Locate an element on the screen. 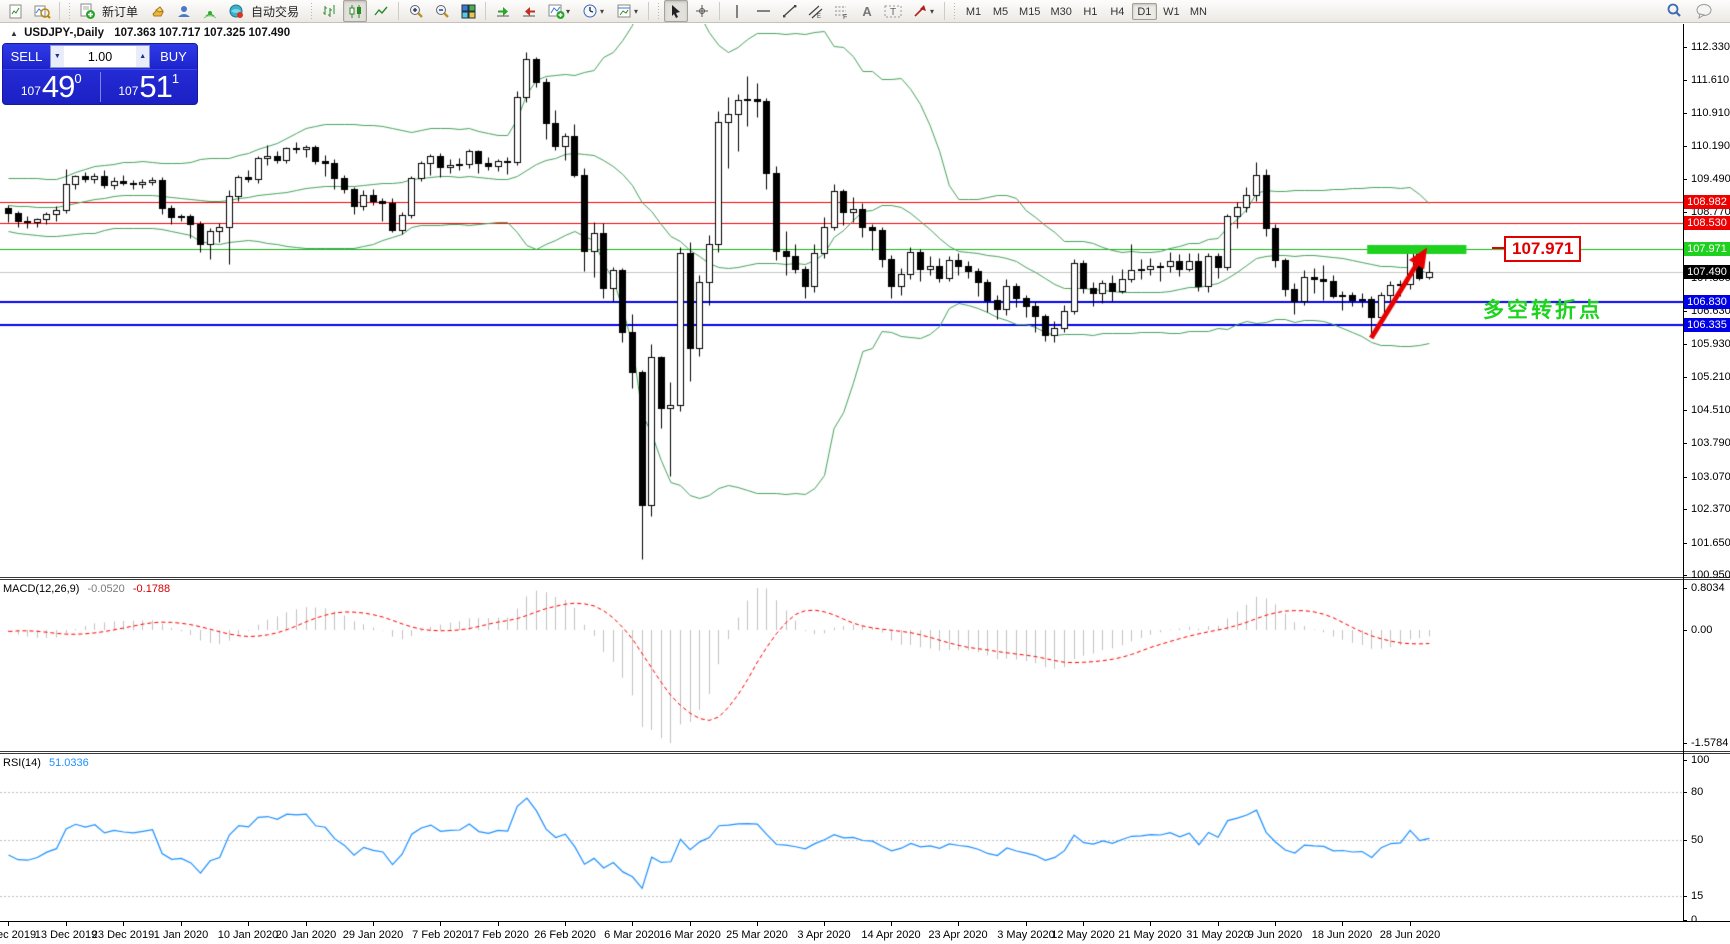  trendline-icon is located at coordinates (789, 11).